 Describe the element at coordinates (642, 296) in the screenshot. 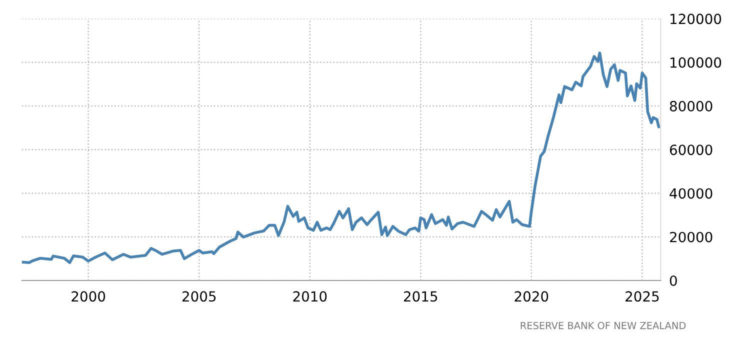

I see `x-tick-label: 2025` at that location.